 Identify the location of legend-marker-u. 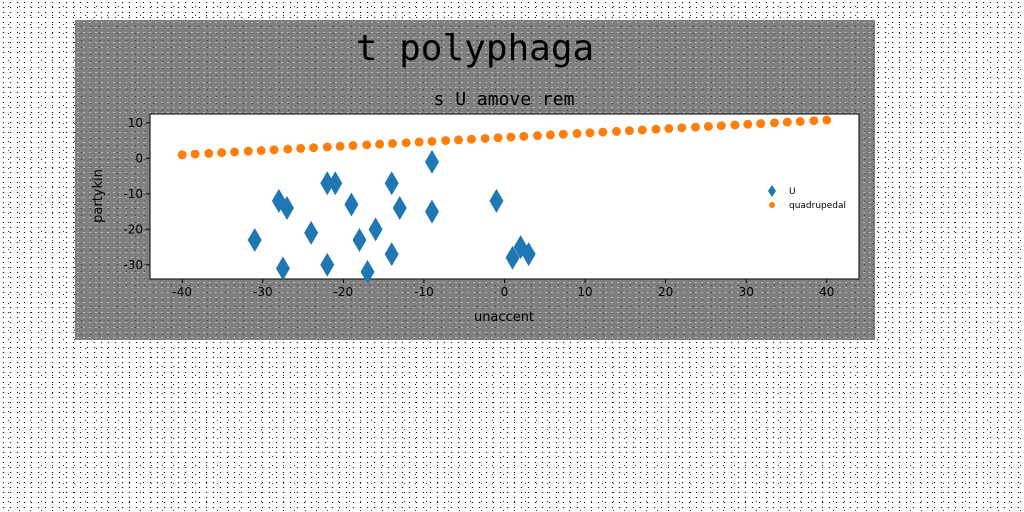
(772, 191).